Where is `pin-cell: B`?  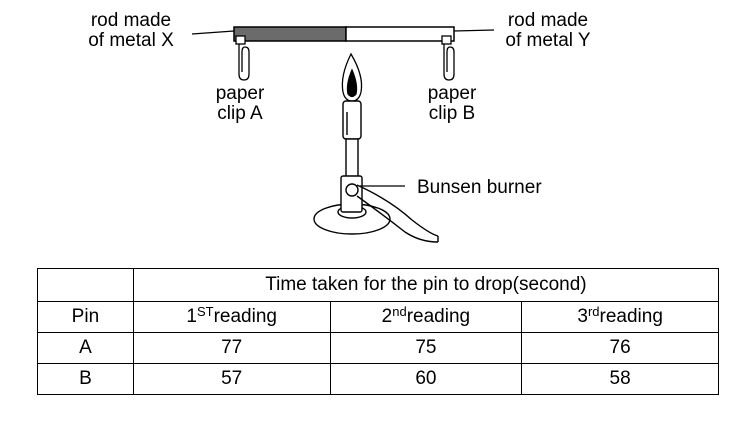 pin-cell: B is located at coordinates (85, 379).